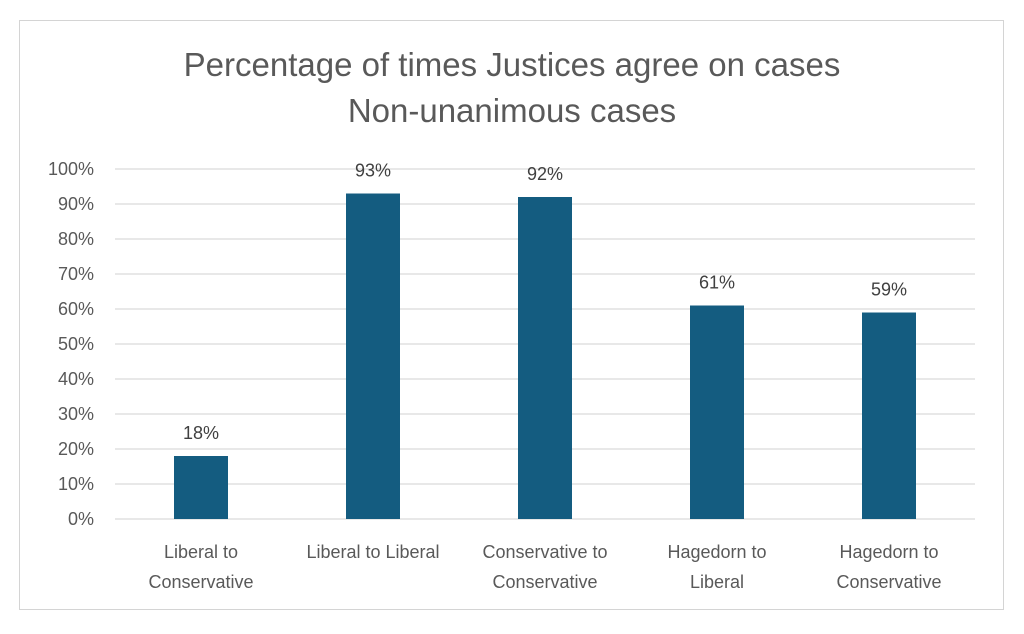 This screenshot has height=634, width=1024. Describe the element at coordinates (76, 309) in the screenshot. I see `y-tick-label: 60%` at that location.